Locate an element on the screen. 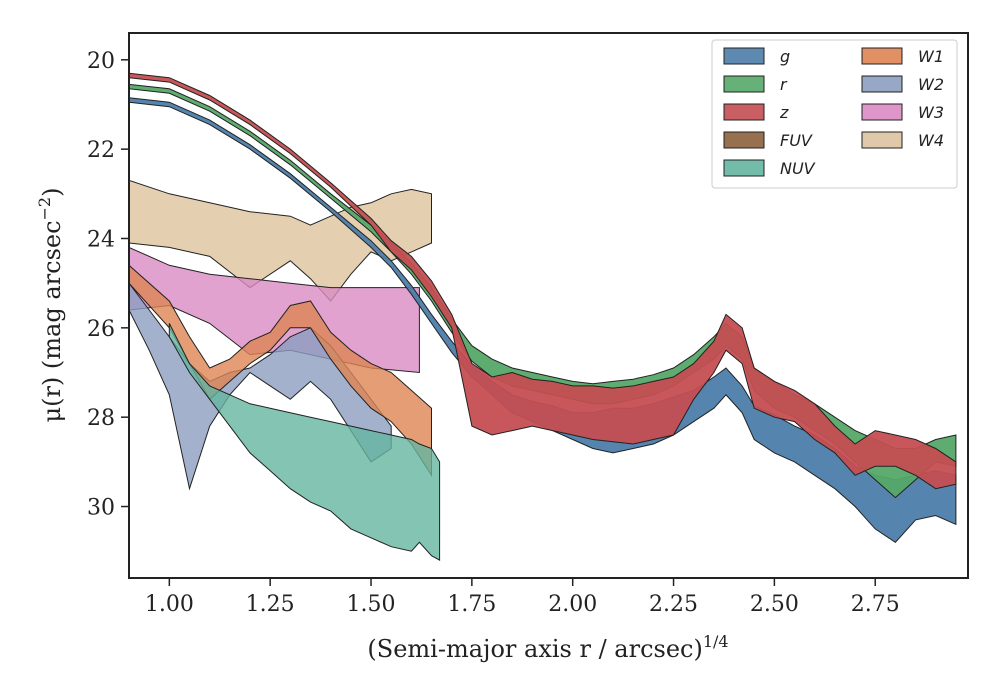 This screenshot has width=1000, height=700. legend: grz FUV NUV W1 W2 W3 W4 is located at coordinates (834, 114).